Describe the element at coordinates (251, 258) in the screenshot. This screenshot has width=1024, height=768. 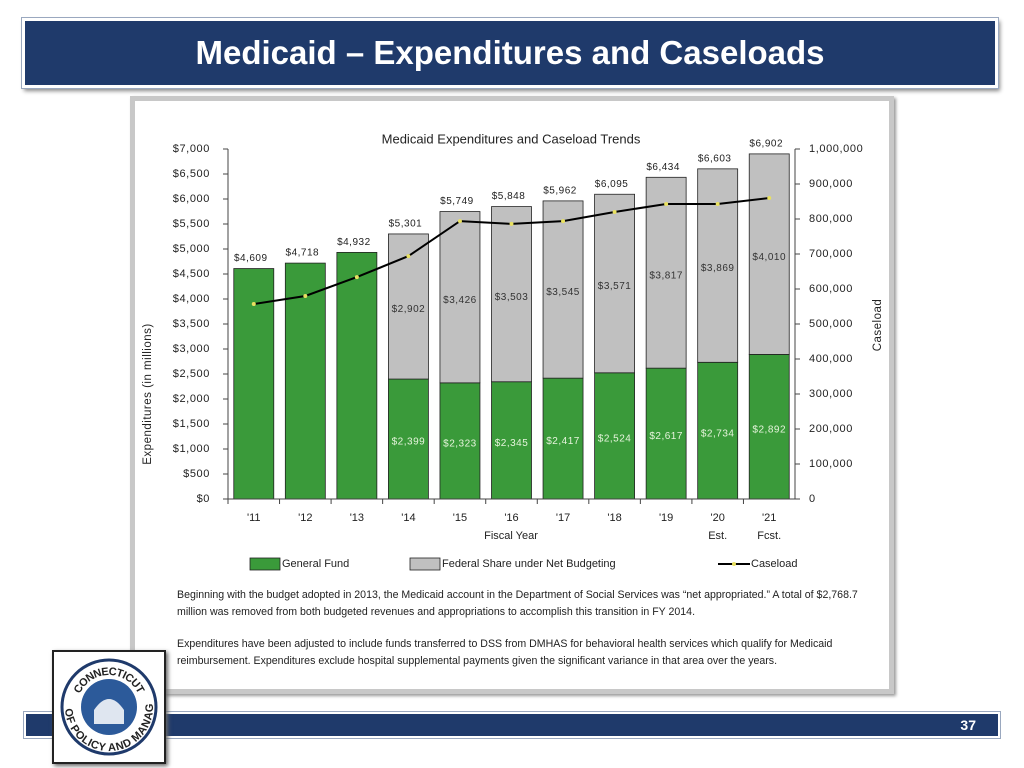
I see `total-label: $4,609` at that location.